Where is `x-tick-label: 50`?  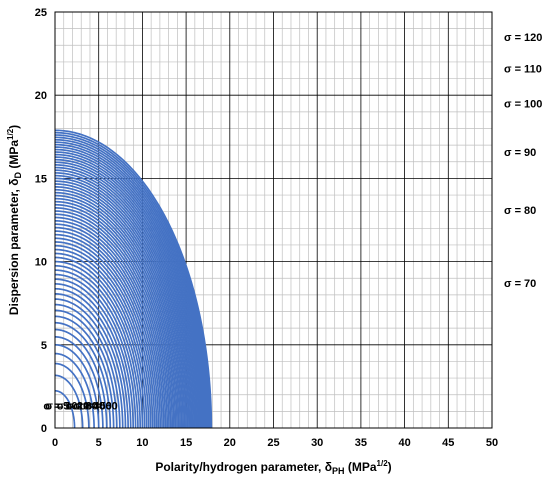 x-tick-label: 50 is located at coordinates (492, 443).